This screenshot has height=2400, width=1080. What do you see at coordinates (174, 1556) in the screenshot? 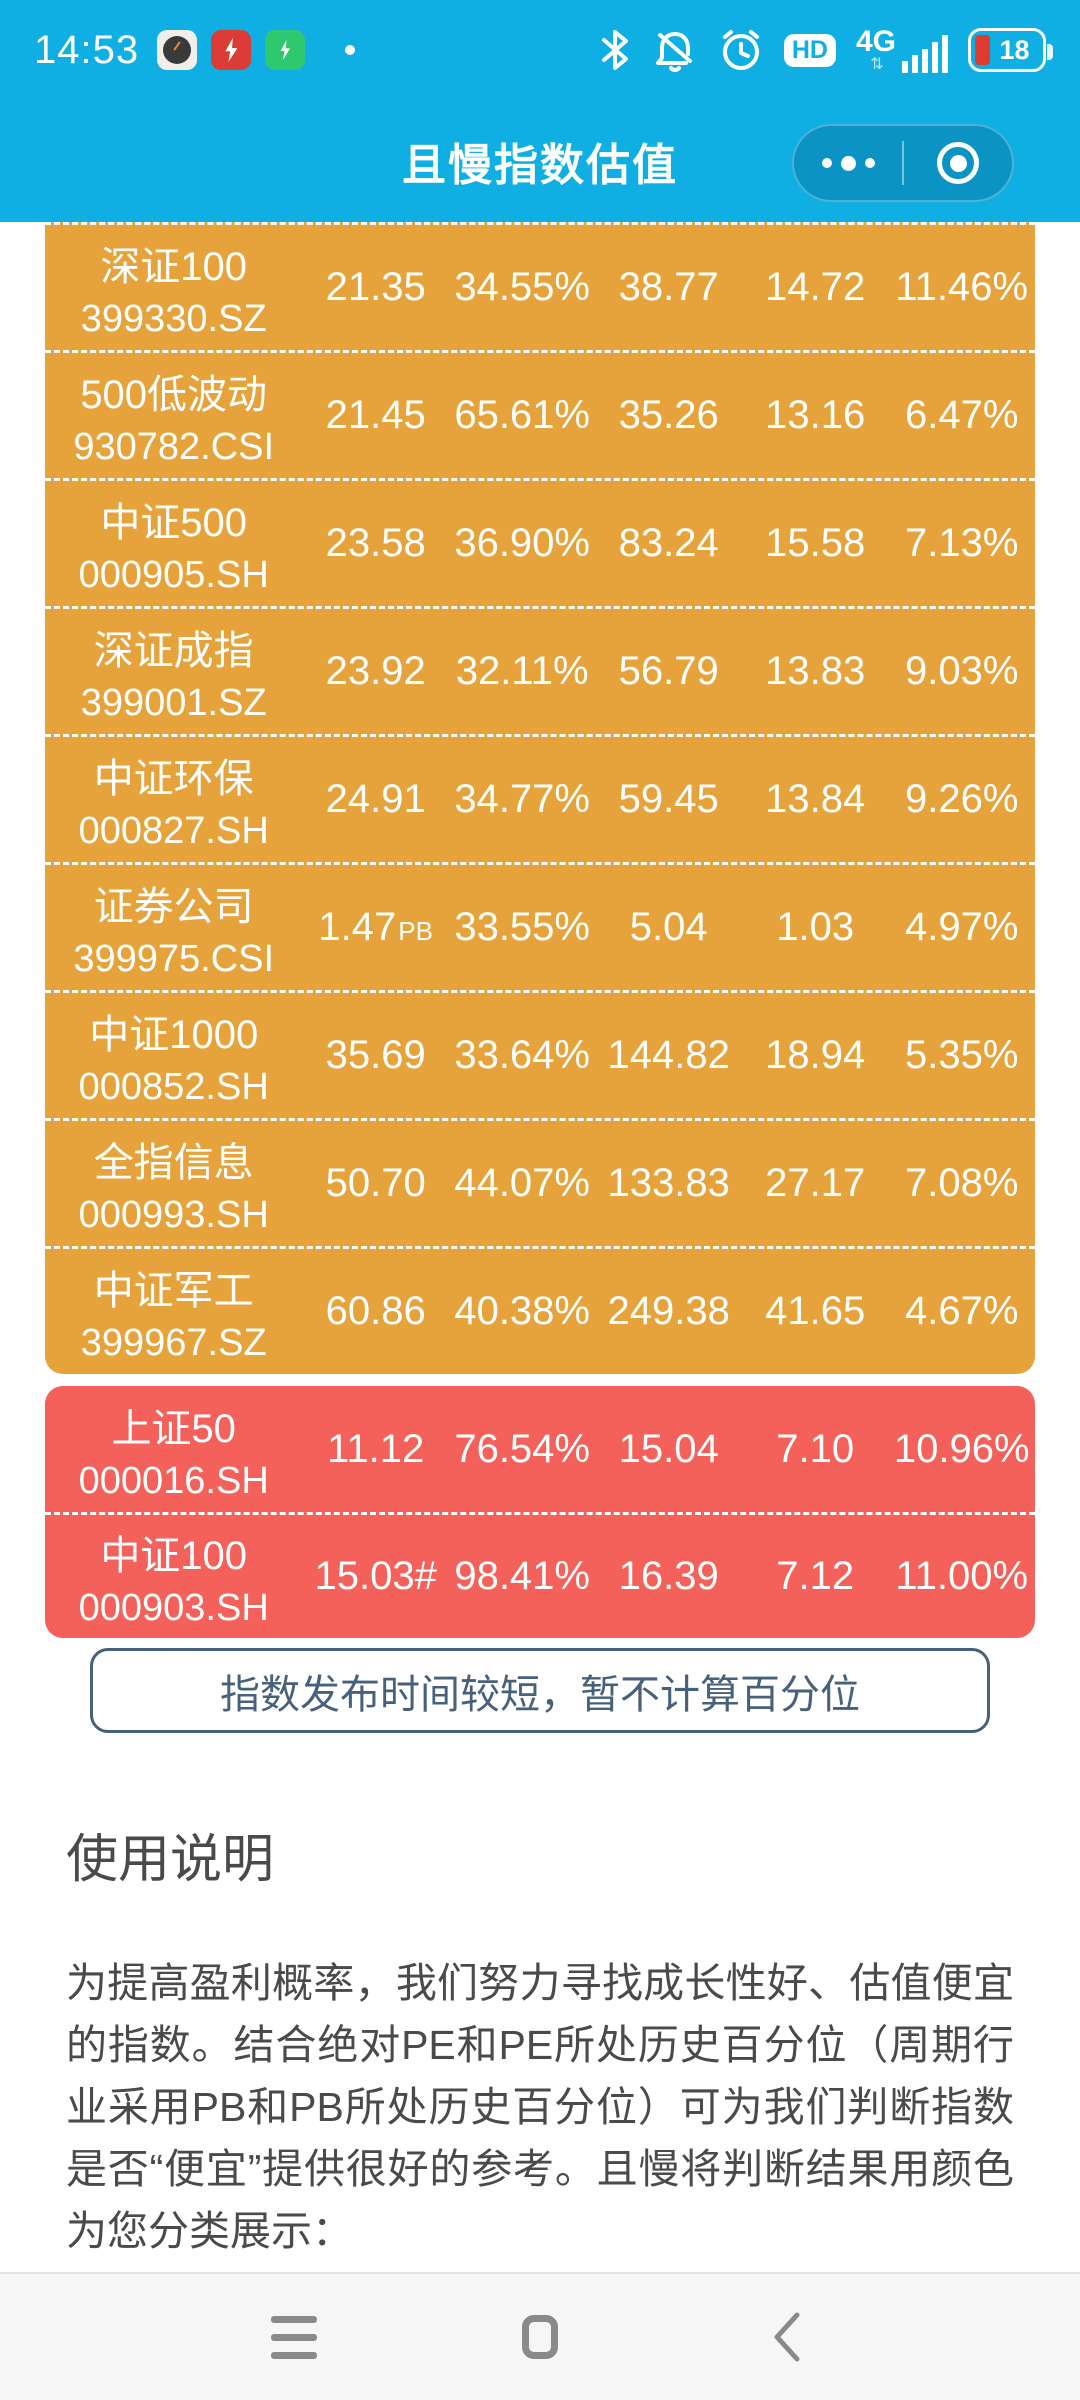
I see `index-name: 中证100` at bounding box center [174, 1556].